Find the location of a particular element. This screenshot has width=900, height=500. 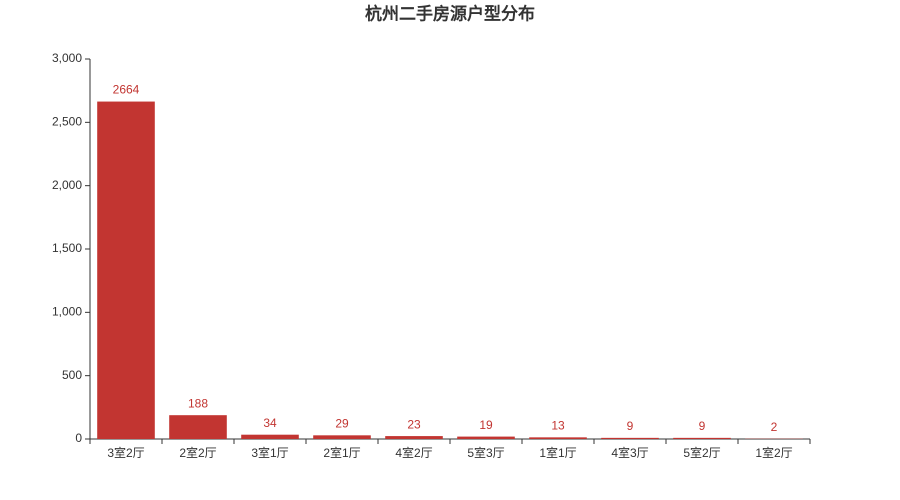

y-tick-label: 2,500 is located at coordinates (67, 122).